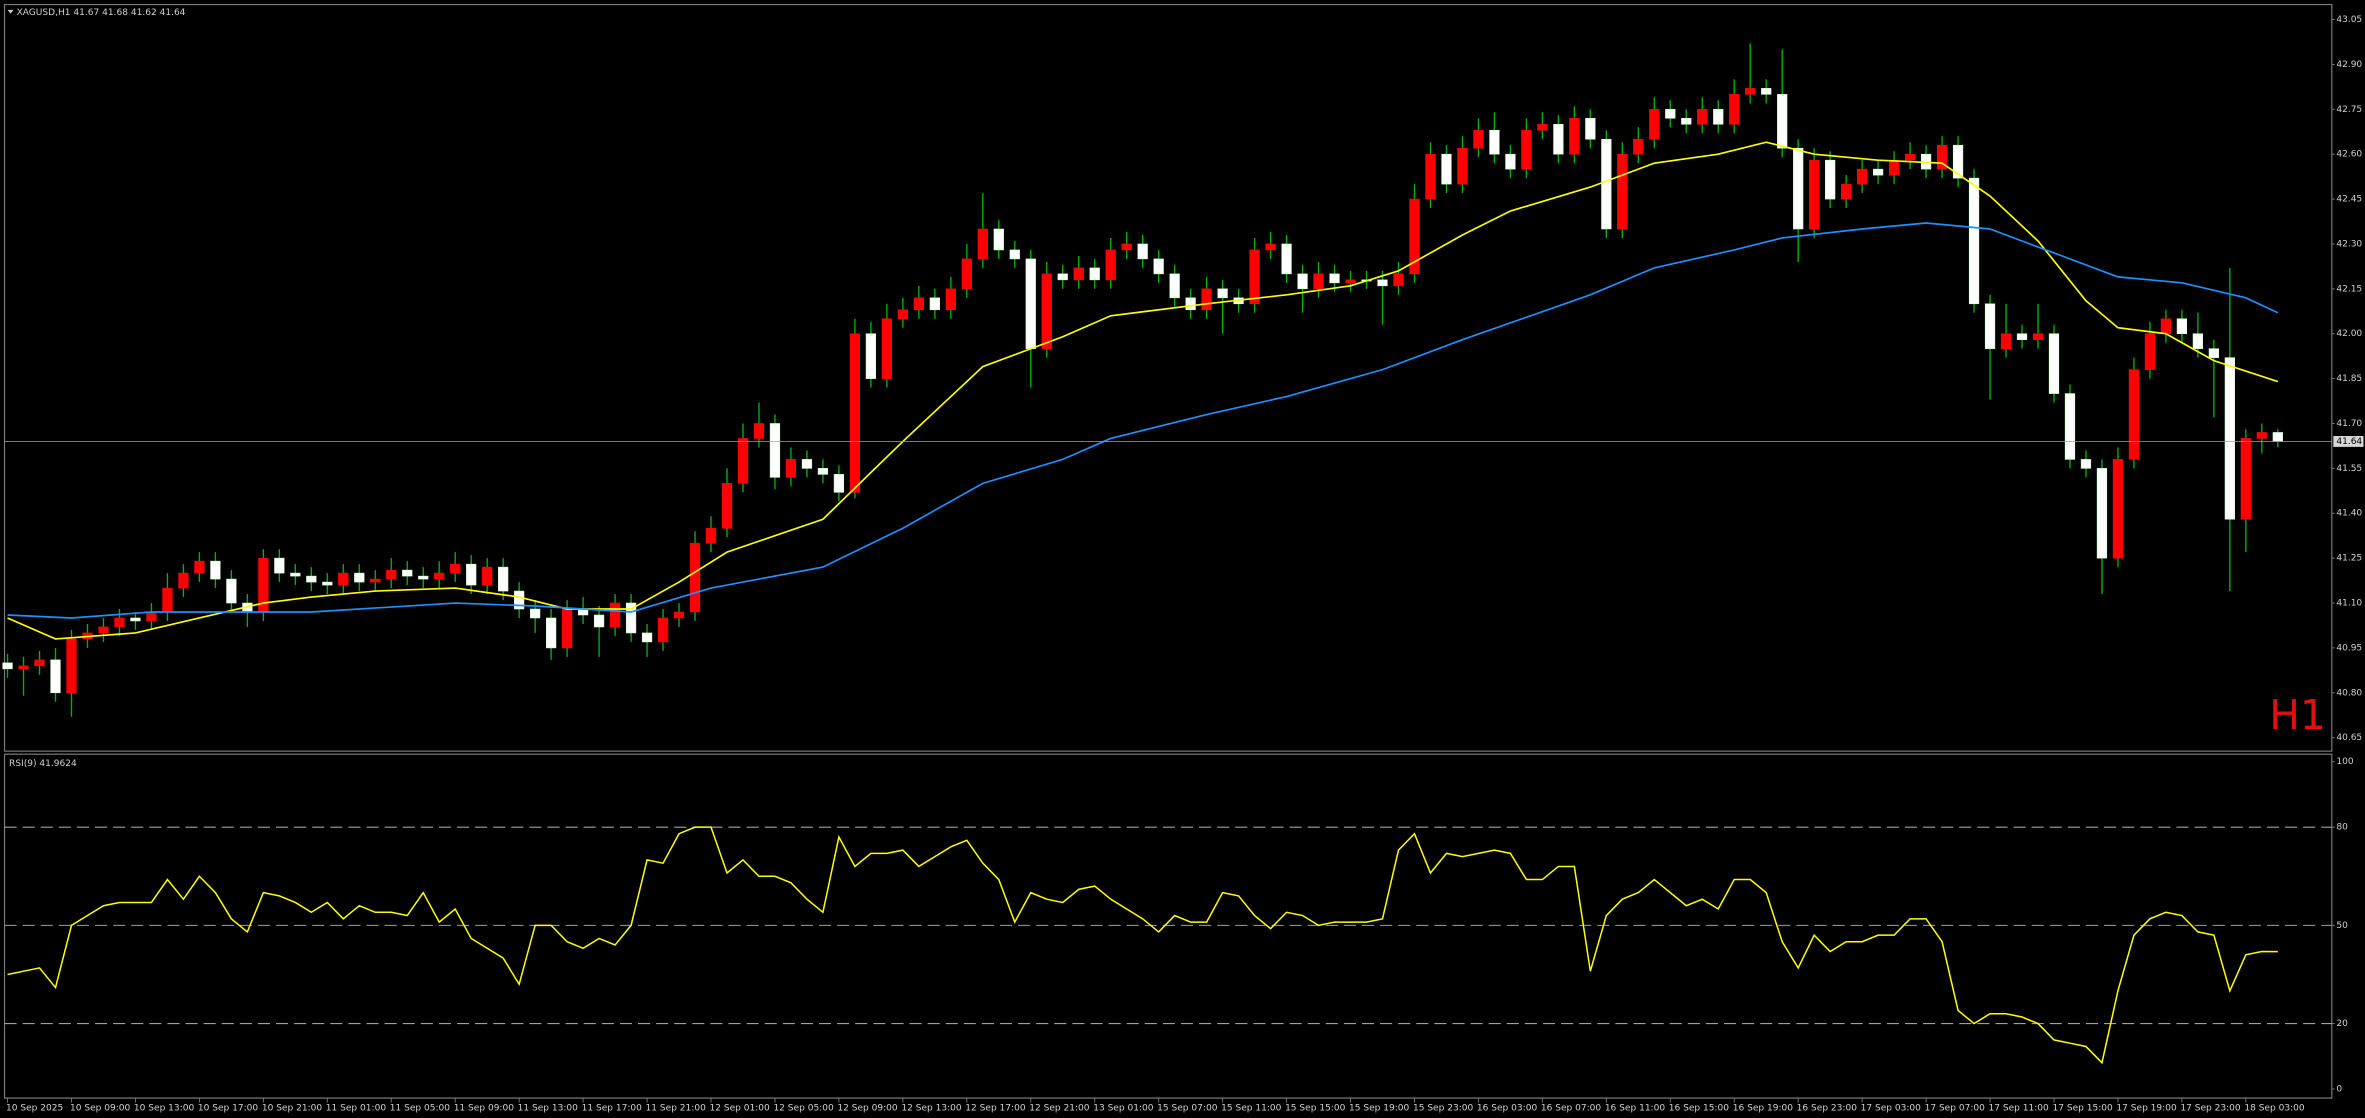 Image resolution: width=2365 pixels, height=1118 pixels. Describe the element at coordinates (484, 1108) in the screenshot. I see `x-tick-label: 11 Sep 09:00` at that location.